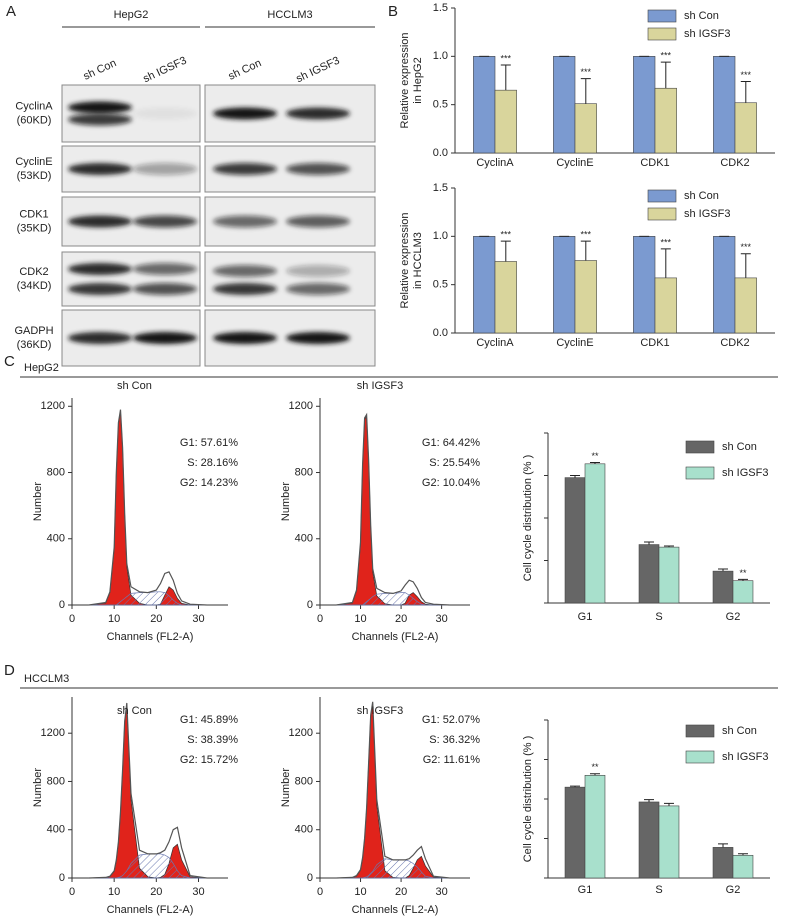  I want to click on panel-label: A, so click(11, 11).